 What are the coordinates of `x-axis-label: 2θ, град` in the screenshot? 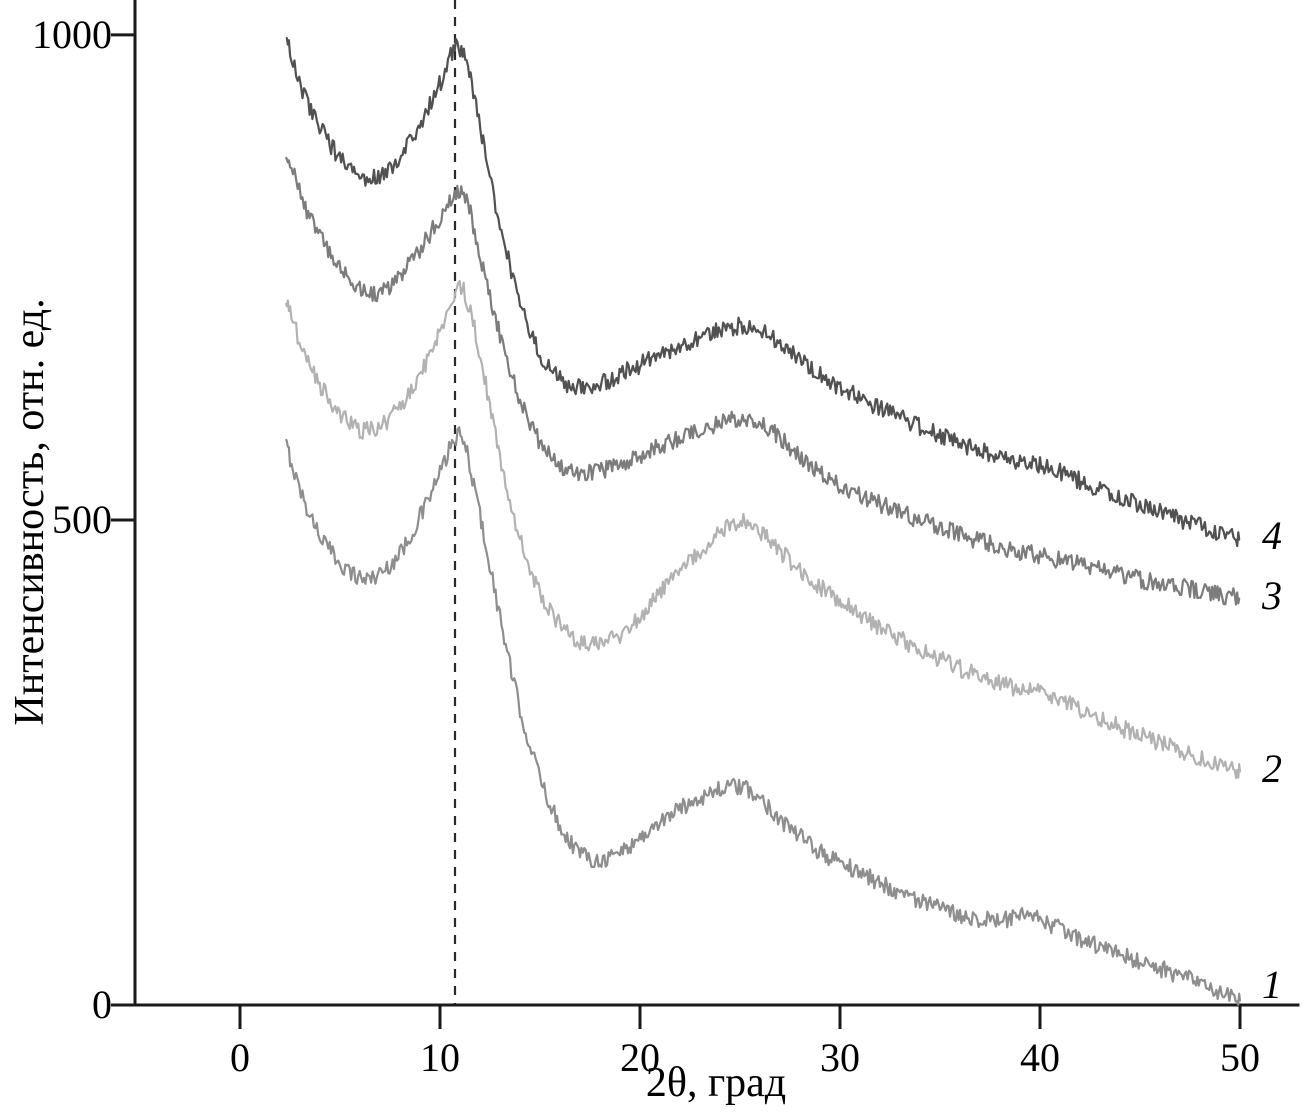 It's located at (716, 1083).